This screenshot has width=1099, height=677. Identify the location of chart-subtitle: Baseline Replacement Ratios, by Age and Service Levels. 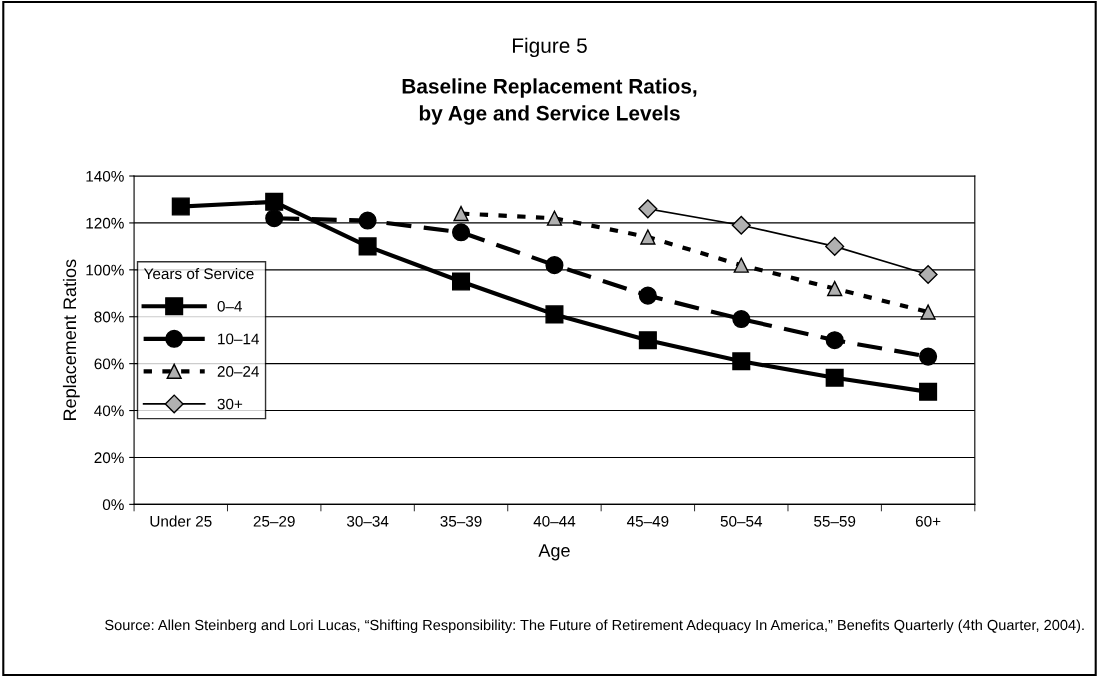
(549, 101).